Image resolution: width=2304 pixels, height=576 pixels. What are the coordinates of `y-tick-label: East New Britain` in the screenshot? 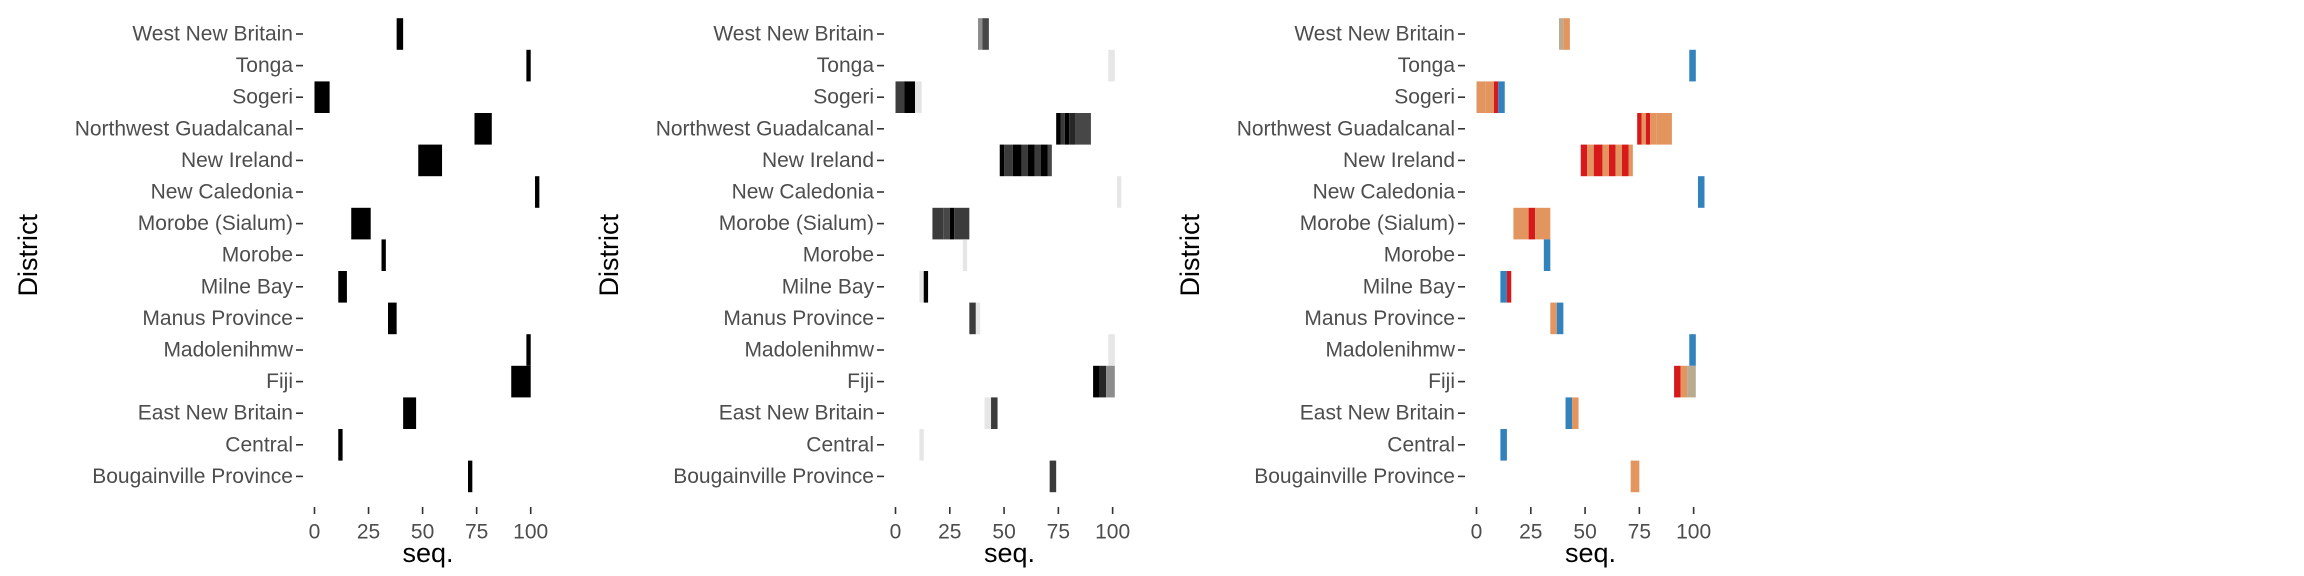 It's located at (1377, 413).